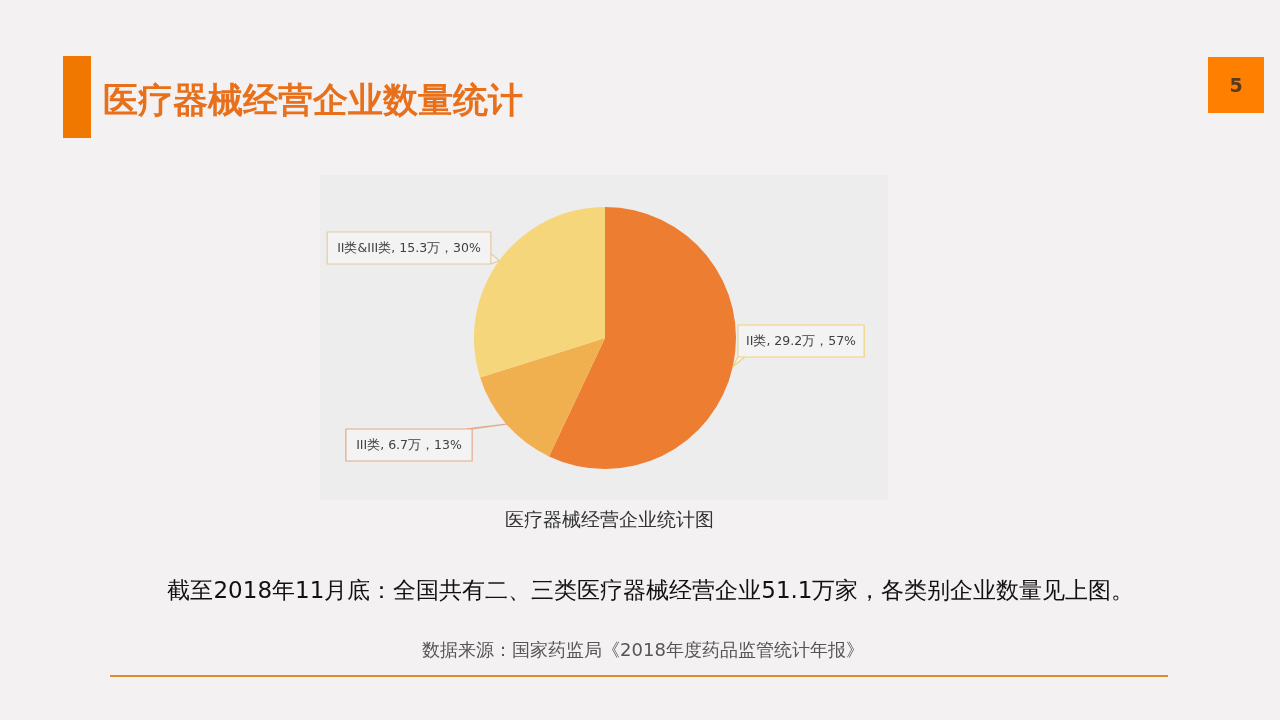 This screenshot has width=1280, height=720. I want to click on text: 医疗器械经营企业统计图, so click(609, 519).